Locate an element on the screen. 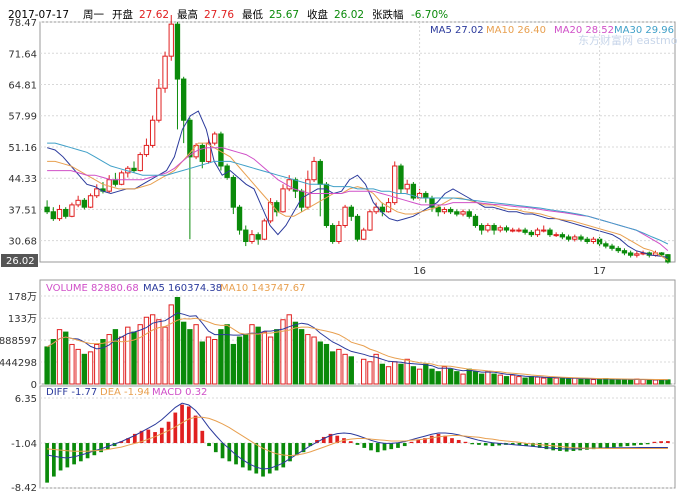  legend-volume: VOLUME 82880.68 is located at coordinates (92, 288).